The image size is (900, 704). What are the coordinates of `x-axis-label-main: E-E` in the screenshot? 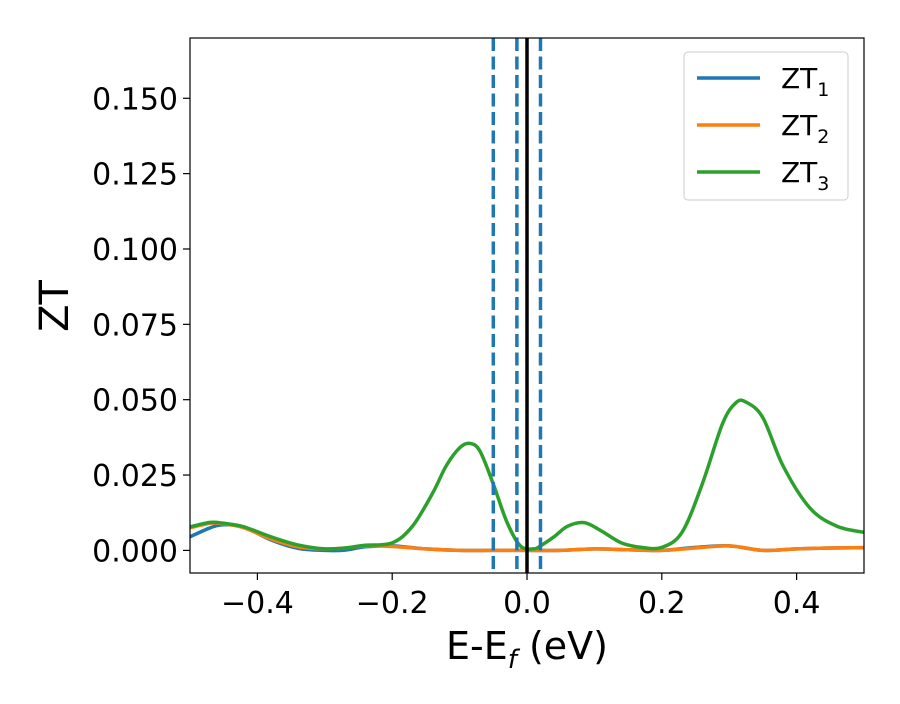 It's located at (477, 646).